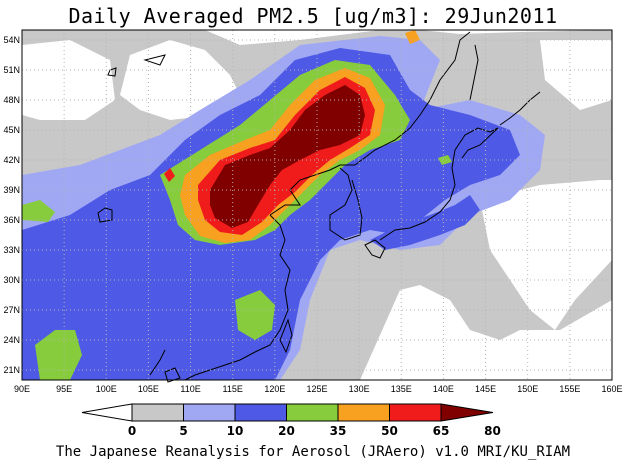 This screenshot has height=466, width=626. I want to click on longitude-label: 150E, so click(527, 389).